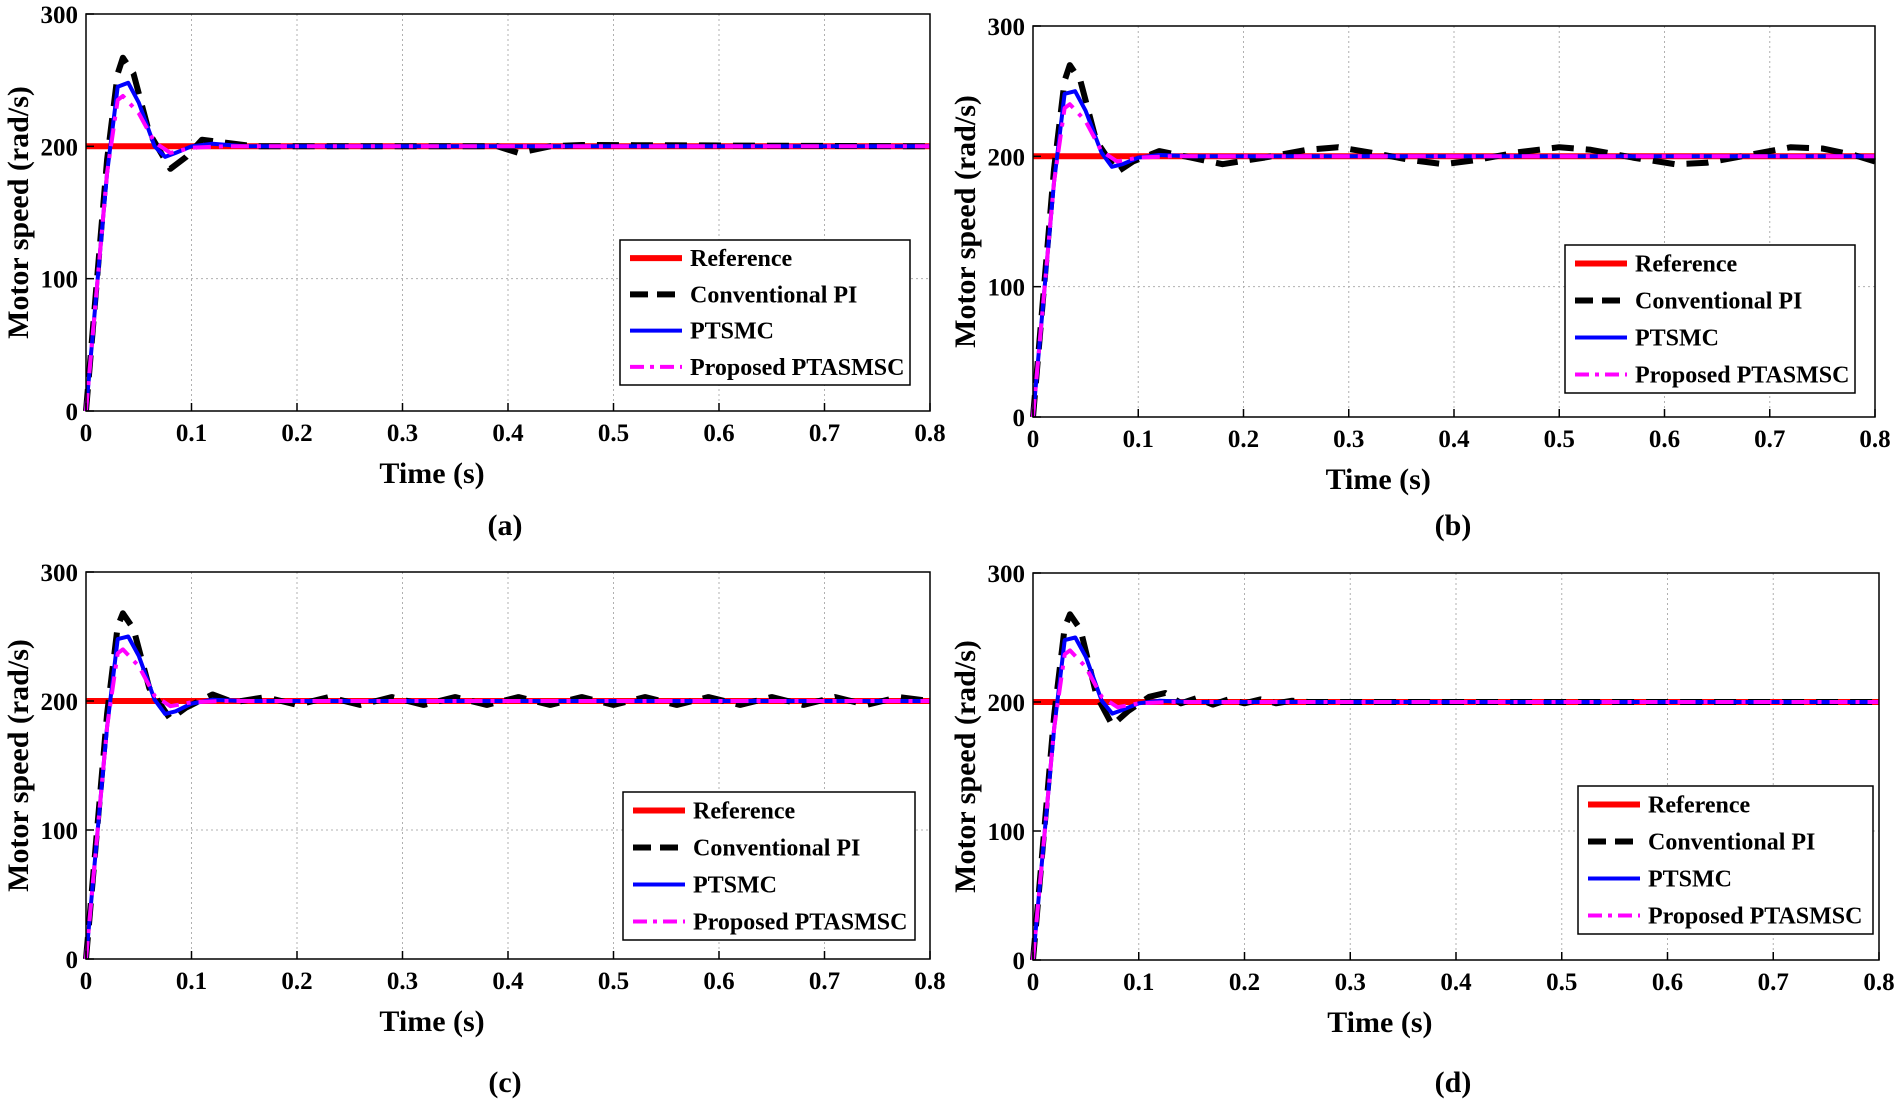 This screenshot has width=1900, height=1105. What do you see at coordinates (505, 525) in the screenshot?
I see `panel-caption: (a)` at bounding box center [505, 525].